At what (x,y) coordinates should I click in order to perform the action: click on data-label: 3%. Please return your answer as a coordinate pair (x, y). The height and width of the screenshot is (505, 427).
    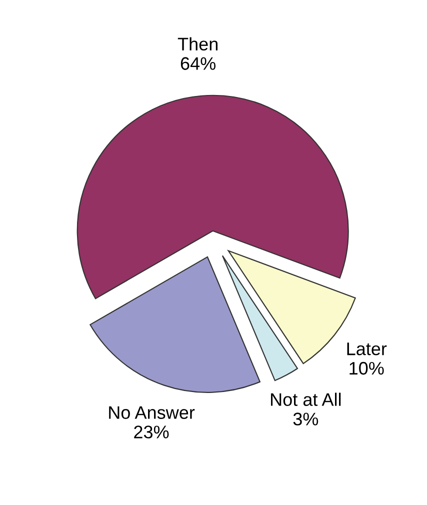
    Looking at the image, I should click on (305, 419).